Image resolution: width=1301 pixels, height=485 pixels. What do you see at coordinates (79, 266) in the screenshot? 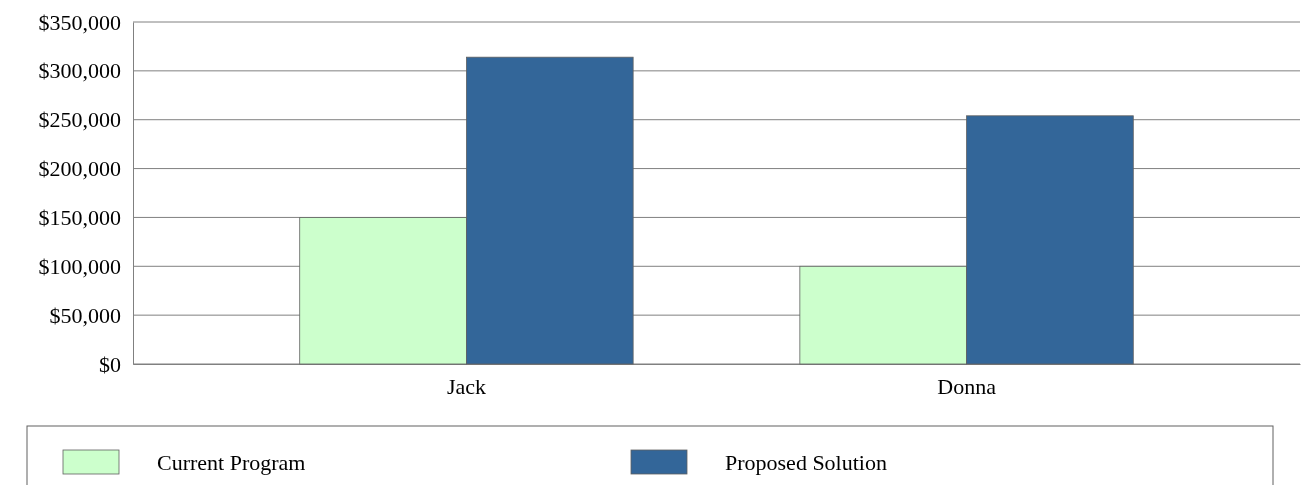
I see `y-tick-label: $100,000` at bounding box center [79, 266].